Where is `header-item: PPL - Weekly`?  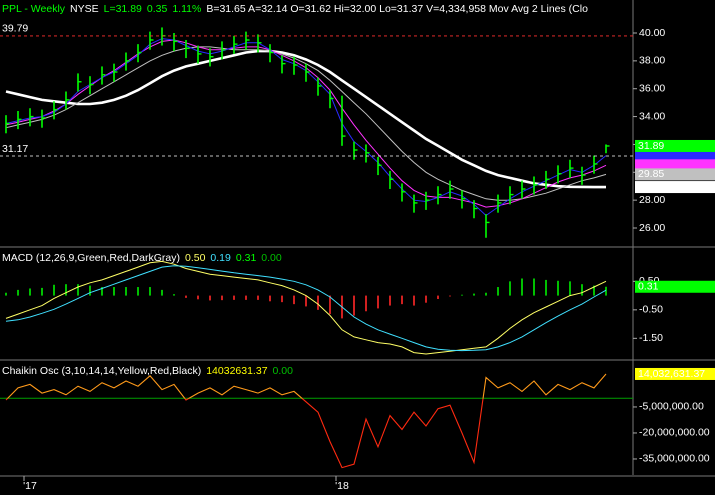
header-item: PPL - Weekly is located at coordinates (34, 9).